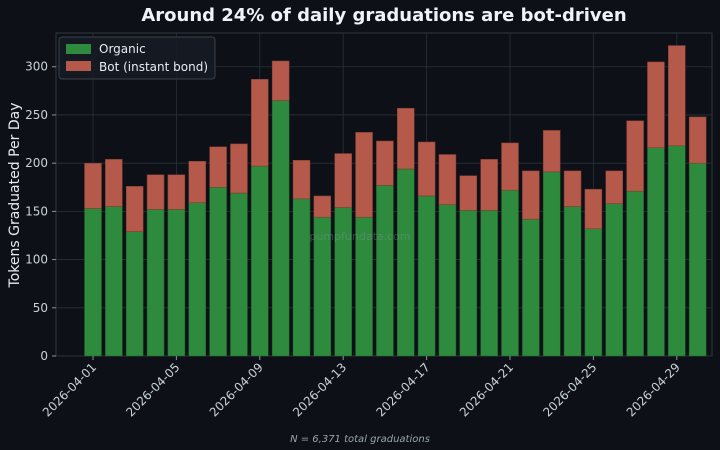 The height and width of the screenshot is (450, 720). What do you see at coordinates (15, 196) in the screenshot?
I see `y-axis-label: Tokens Graduated Per Day` at bounding box center [15, 196].